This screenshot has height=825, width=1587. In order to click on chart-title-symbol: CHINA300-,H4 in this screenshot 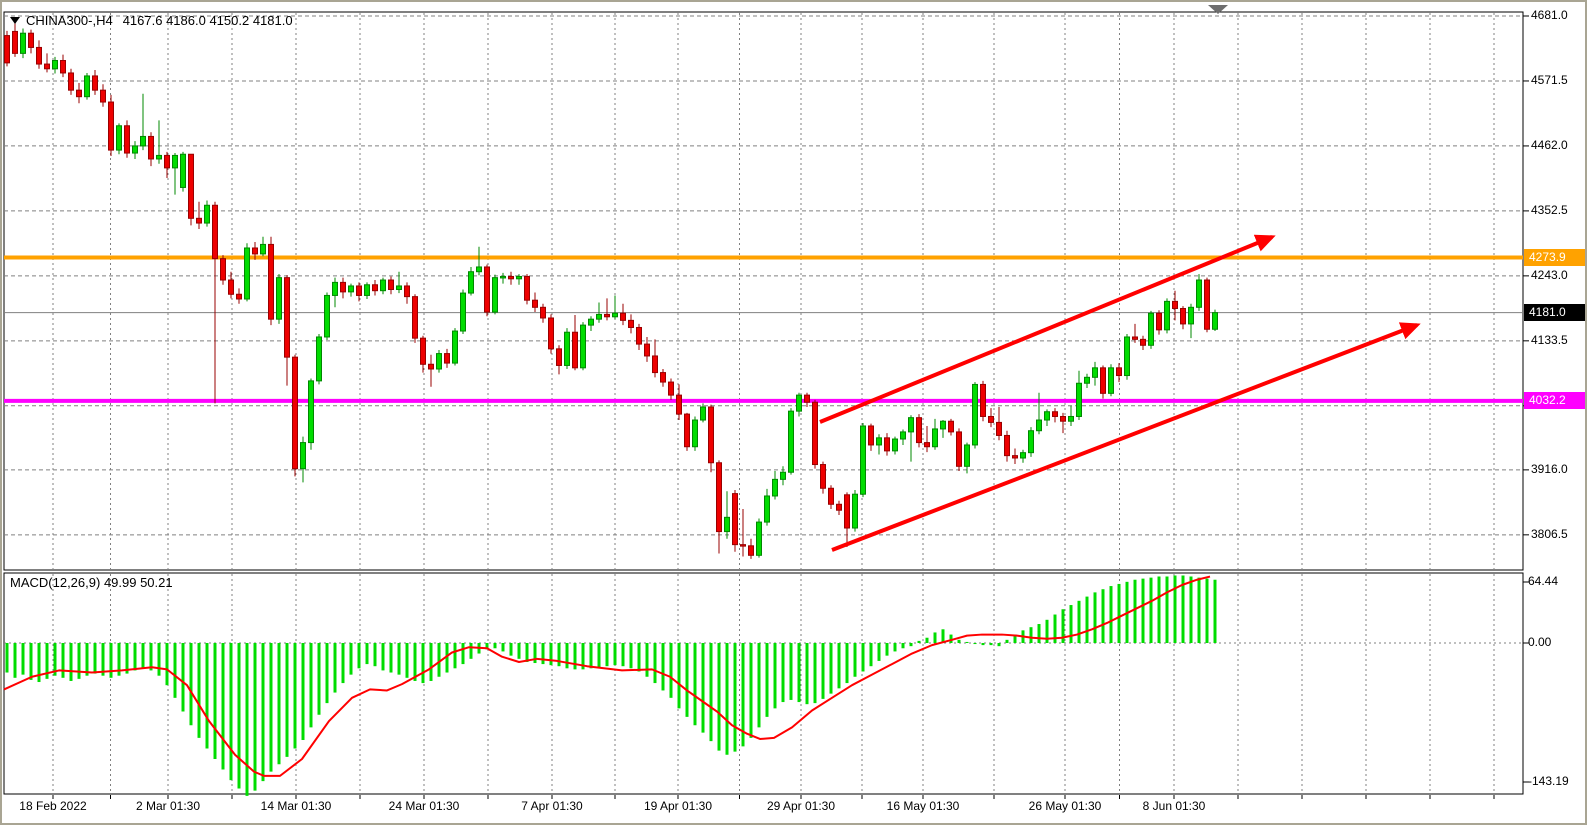, I will do `click(69, 20)`.